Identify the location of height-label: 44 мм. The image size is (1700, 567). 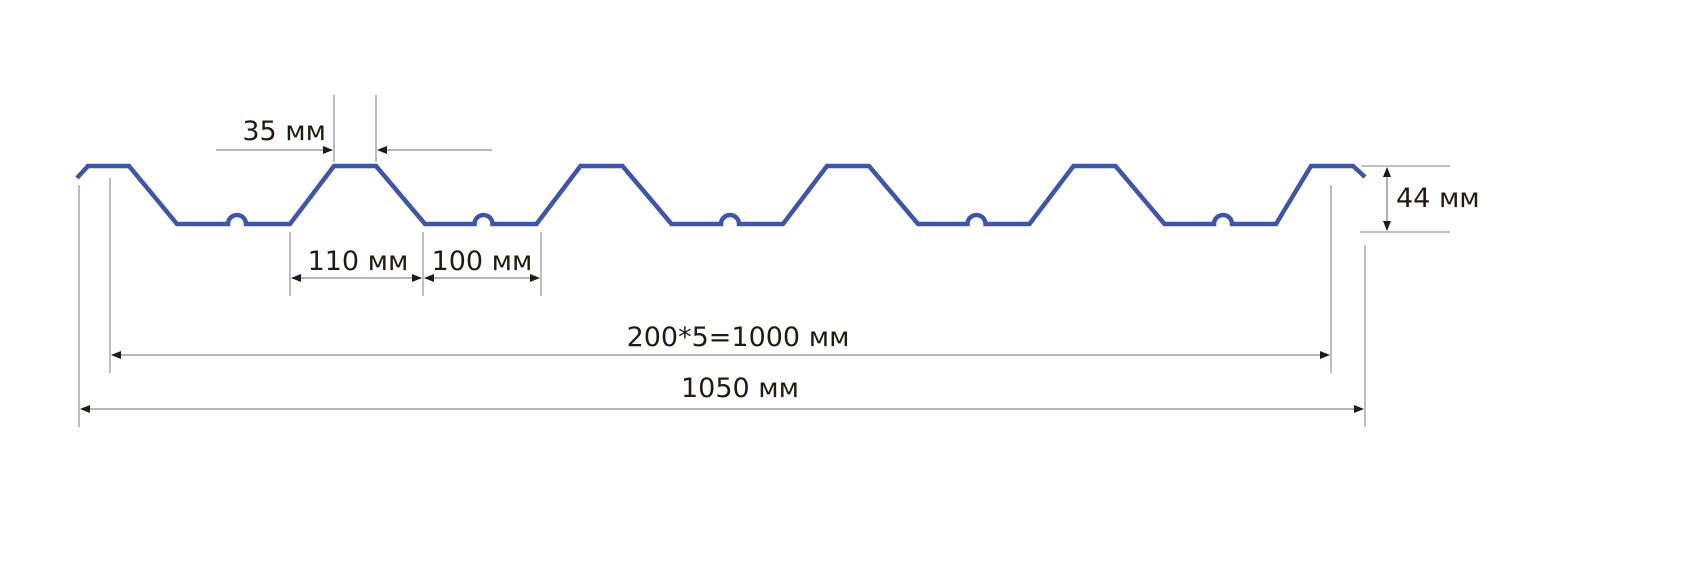
(1438, 198).